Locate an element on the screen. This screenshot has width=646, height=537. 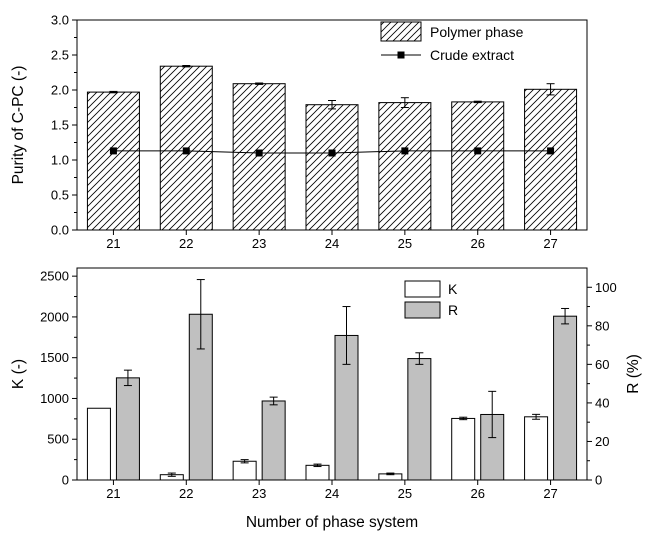
x-axis-title: Number of phase system is located at coordinates (332, 522).